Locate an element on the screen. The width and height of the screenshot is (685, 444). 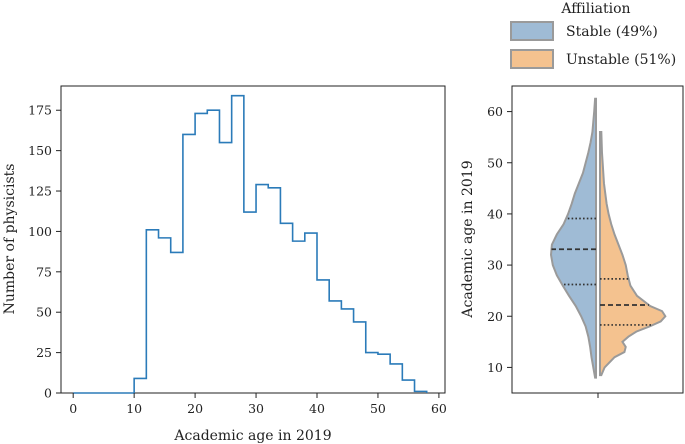
violin-y-tick-label: 60 is located at coordinates (495, 111).